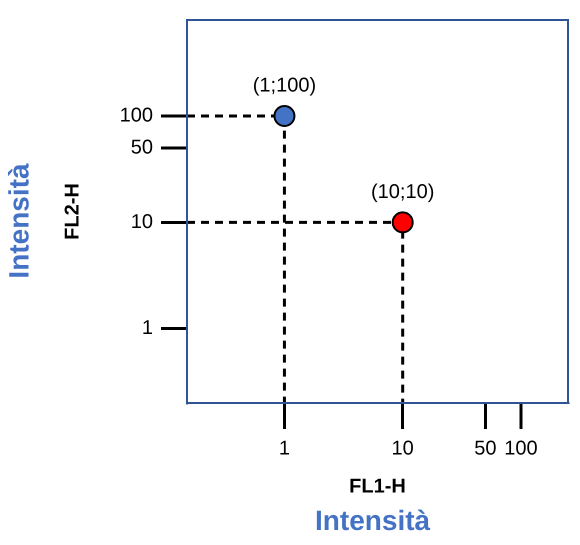  Describe the element at coordinates (73, 211) in the screenshot. I see `y-axis-title: FL2-H` at that location.